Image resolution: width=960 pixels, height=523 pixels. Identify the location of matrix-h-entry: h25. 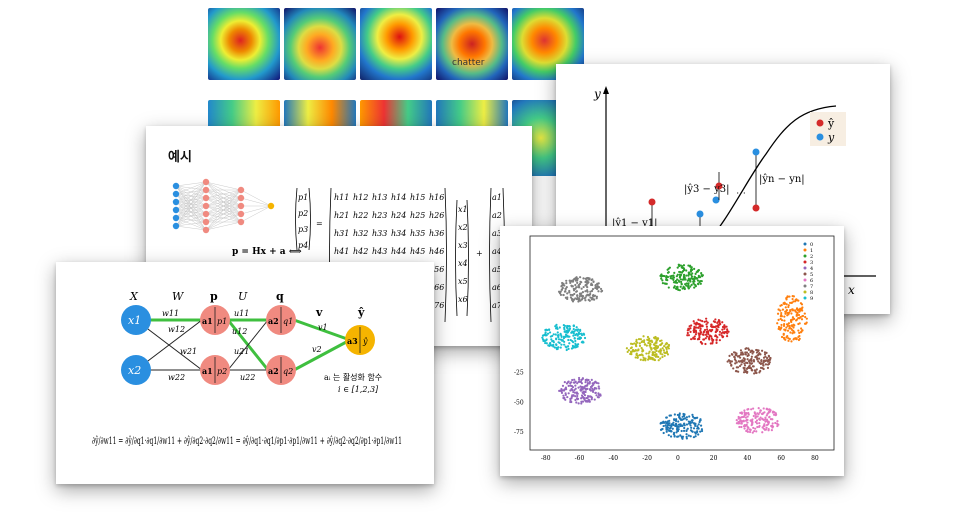
(417, 215).